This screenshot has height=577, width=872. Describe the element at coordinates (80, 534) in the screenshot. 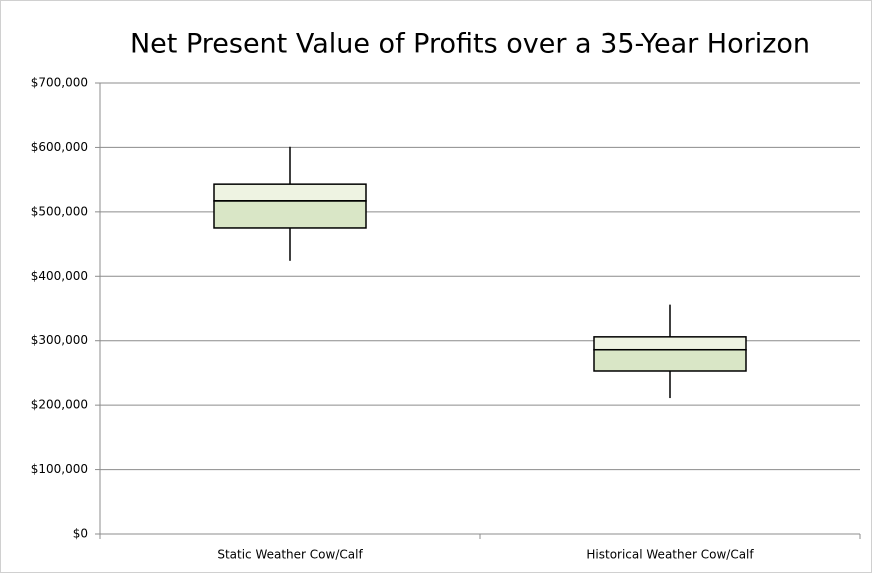

I see `y-tick-label: $0` at that location.